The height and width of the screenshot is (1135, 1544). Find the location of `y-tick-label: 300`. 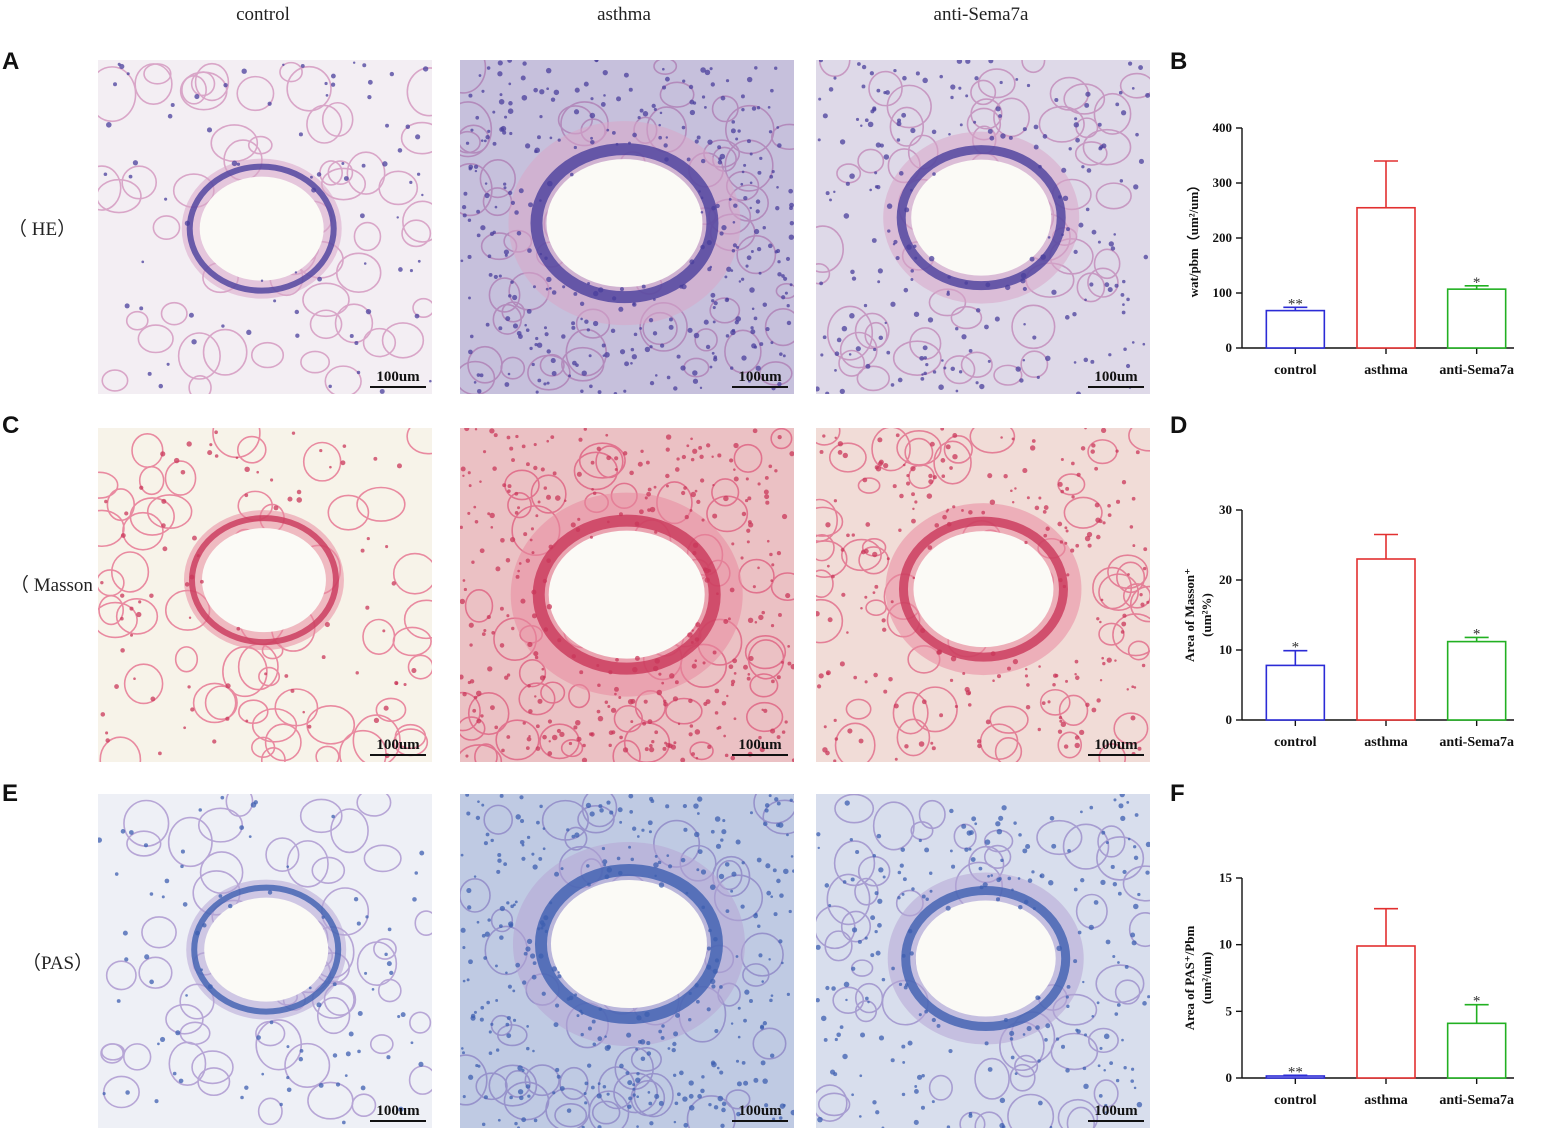

y-tick-label: 300 is located at coordinates (1223, 182).